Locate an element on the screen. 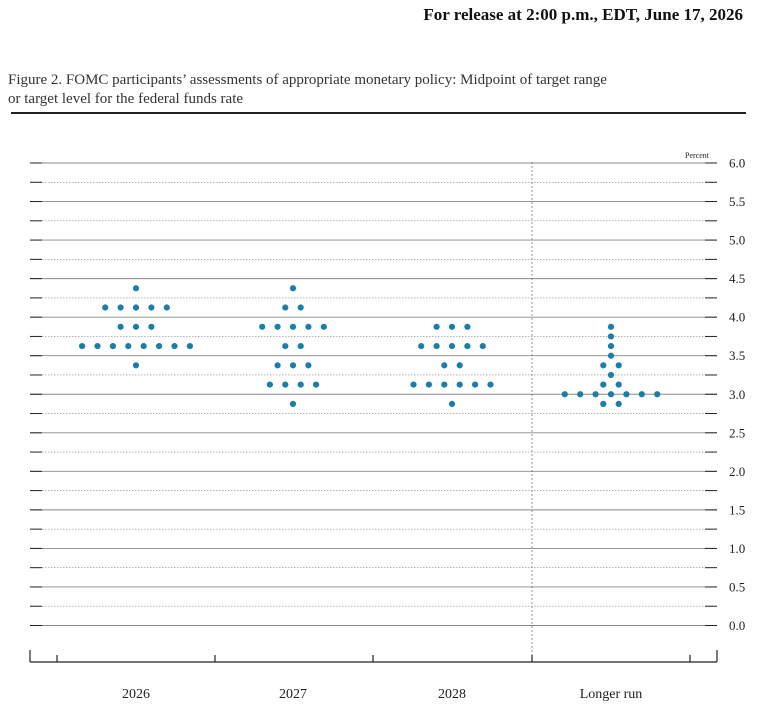 This screenshot has height=708, width=773. dots is located at coordinates (370, 346).